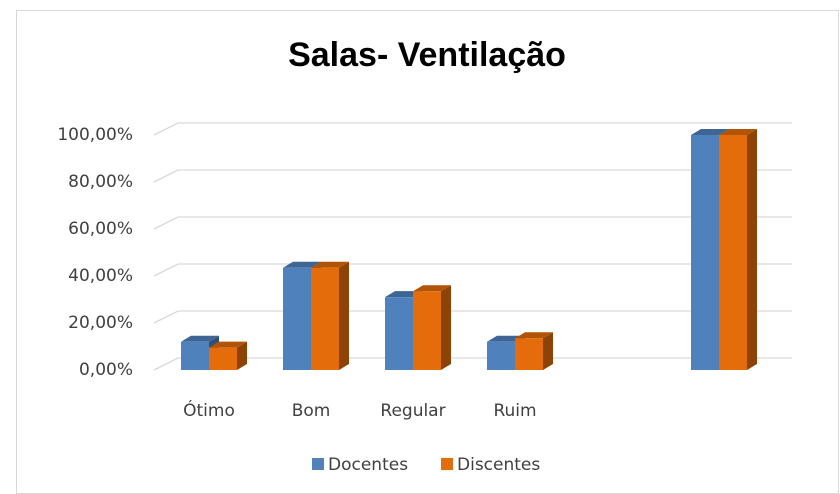 The height and width of the screenshot is (494, 840). Describe the element at coordinates (100, 229) in the screenshot. I see `y-tick-label: 60,00%` at that location.